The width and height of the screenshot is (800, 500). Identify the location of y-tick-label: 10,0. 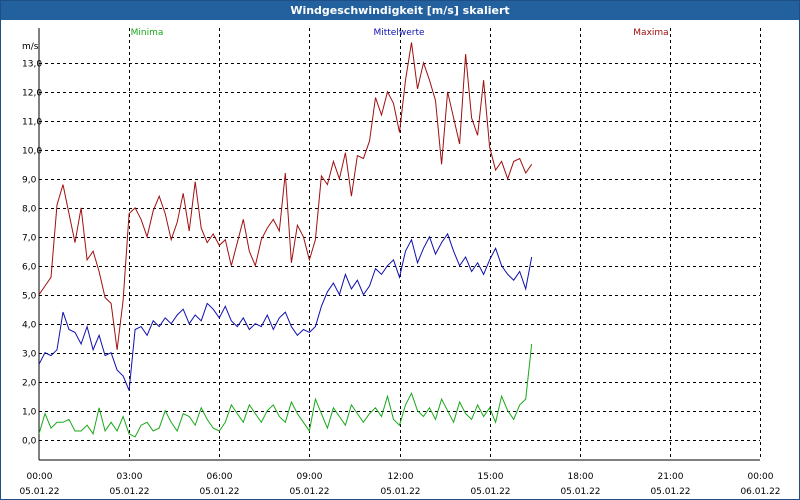
(32, 152).